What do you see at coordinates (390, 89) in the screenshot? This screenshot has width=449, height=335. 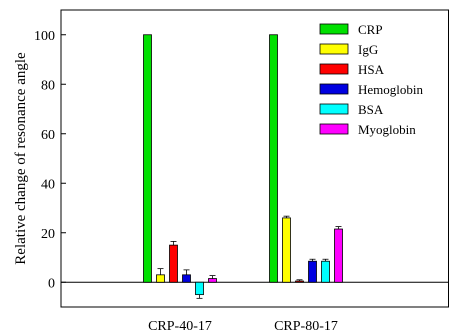 I see `legend-label: Hemoglobin` at bounding box center [390, 89].